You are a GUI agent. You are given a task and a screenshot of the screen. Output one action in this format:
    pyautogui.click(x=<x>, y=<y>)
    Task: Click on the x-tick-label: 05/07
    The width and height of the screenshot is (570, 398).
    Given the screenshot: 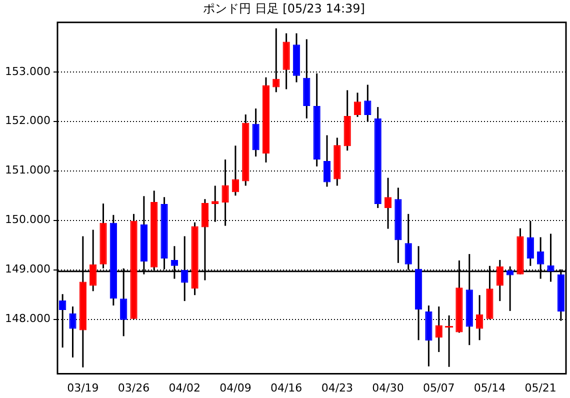 What is the action you would take?
    pyautogui.click(x=439, y=387)
    